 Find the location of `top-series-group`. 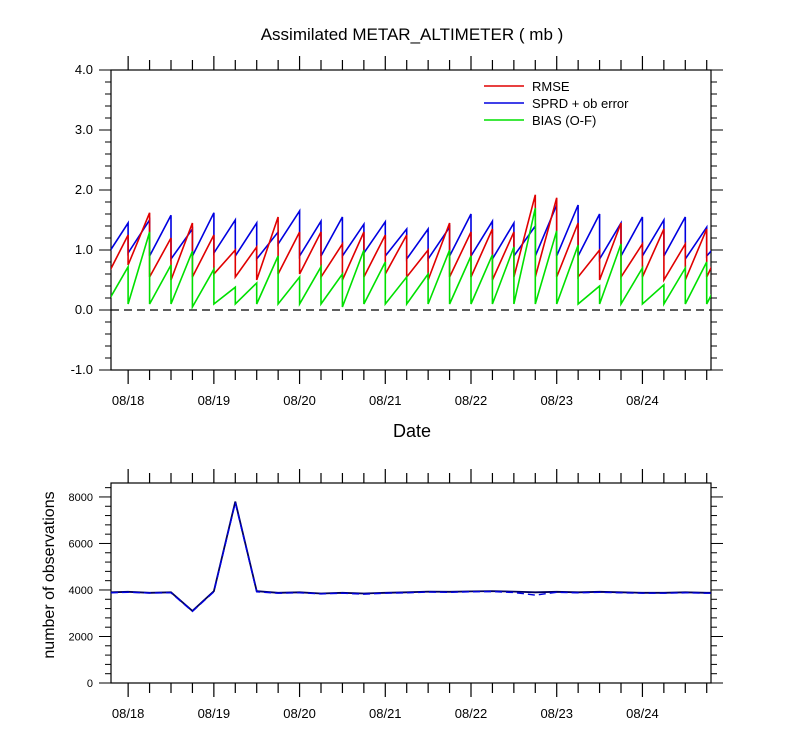

top-series-group is located at coordinates (411, 252).